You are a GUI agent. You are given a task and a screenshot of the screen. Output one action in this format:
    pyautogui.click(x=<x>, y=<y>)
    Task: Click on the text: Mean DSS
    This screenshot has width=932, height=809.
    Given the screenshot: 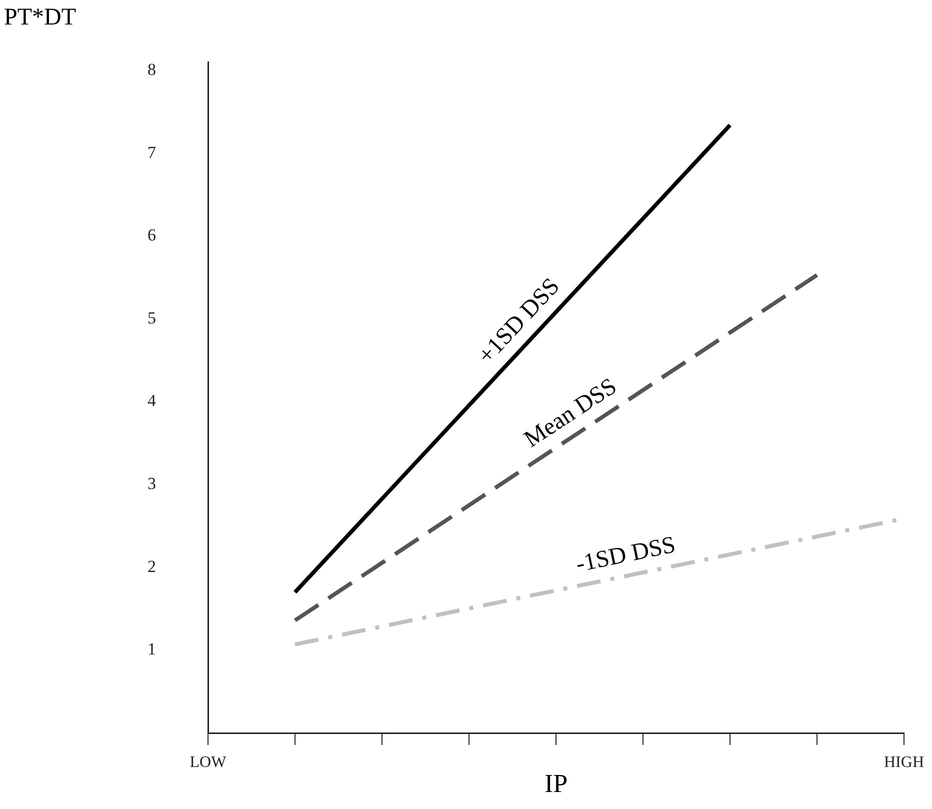 What is the action you would take?
    pyautogui.click(x=571, y=413)
    